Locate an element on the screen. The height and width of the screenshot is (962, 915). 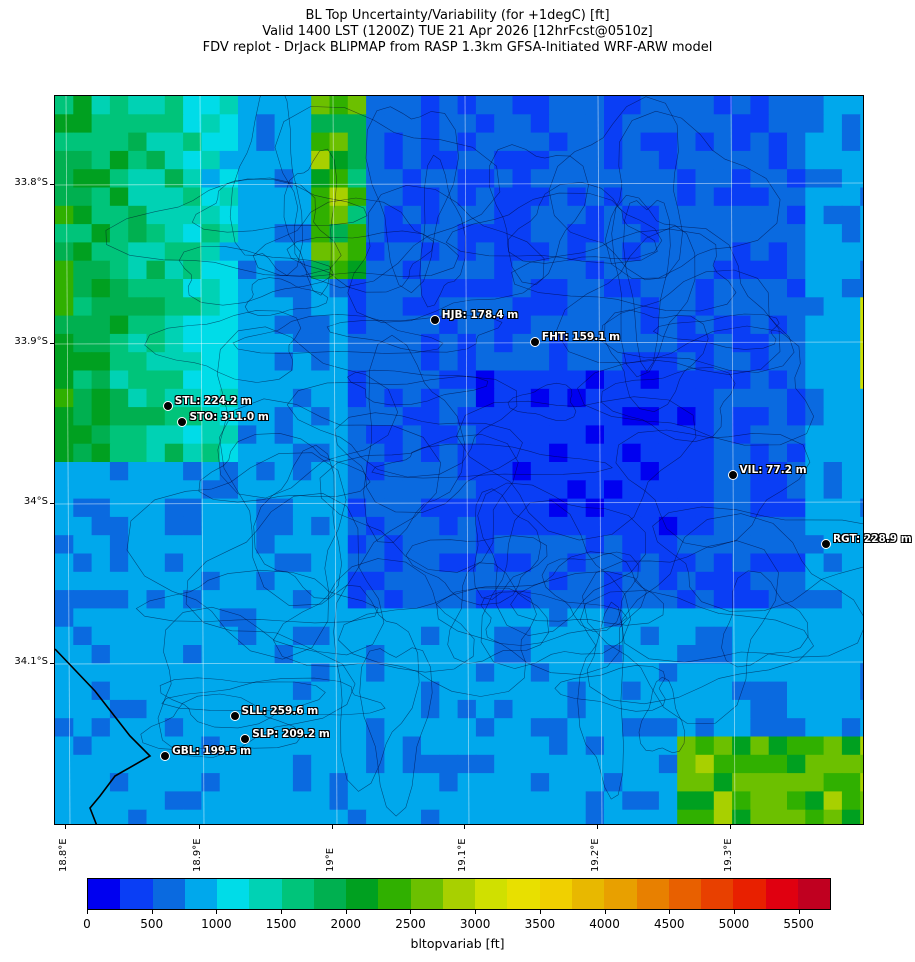
lat-label: 34°S is located at coordinates (35, 501).